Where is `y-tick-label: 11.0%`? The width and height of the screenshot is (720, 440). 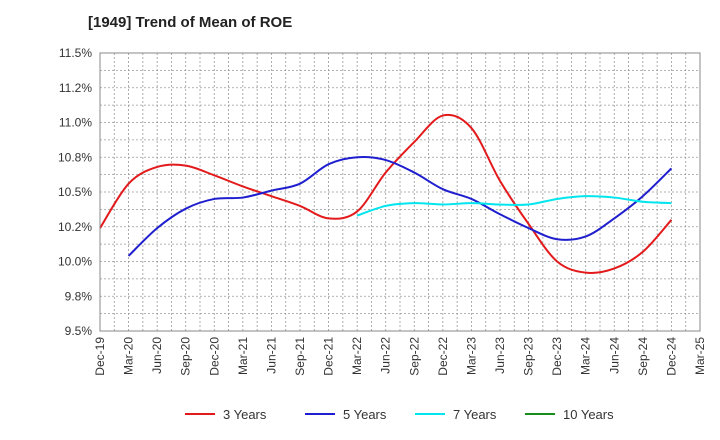 y-tick-label: 11.0% is located at coordinates (75, 123).